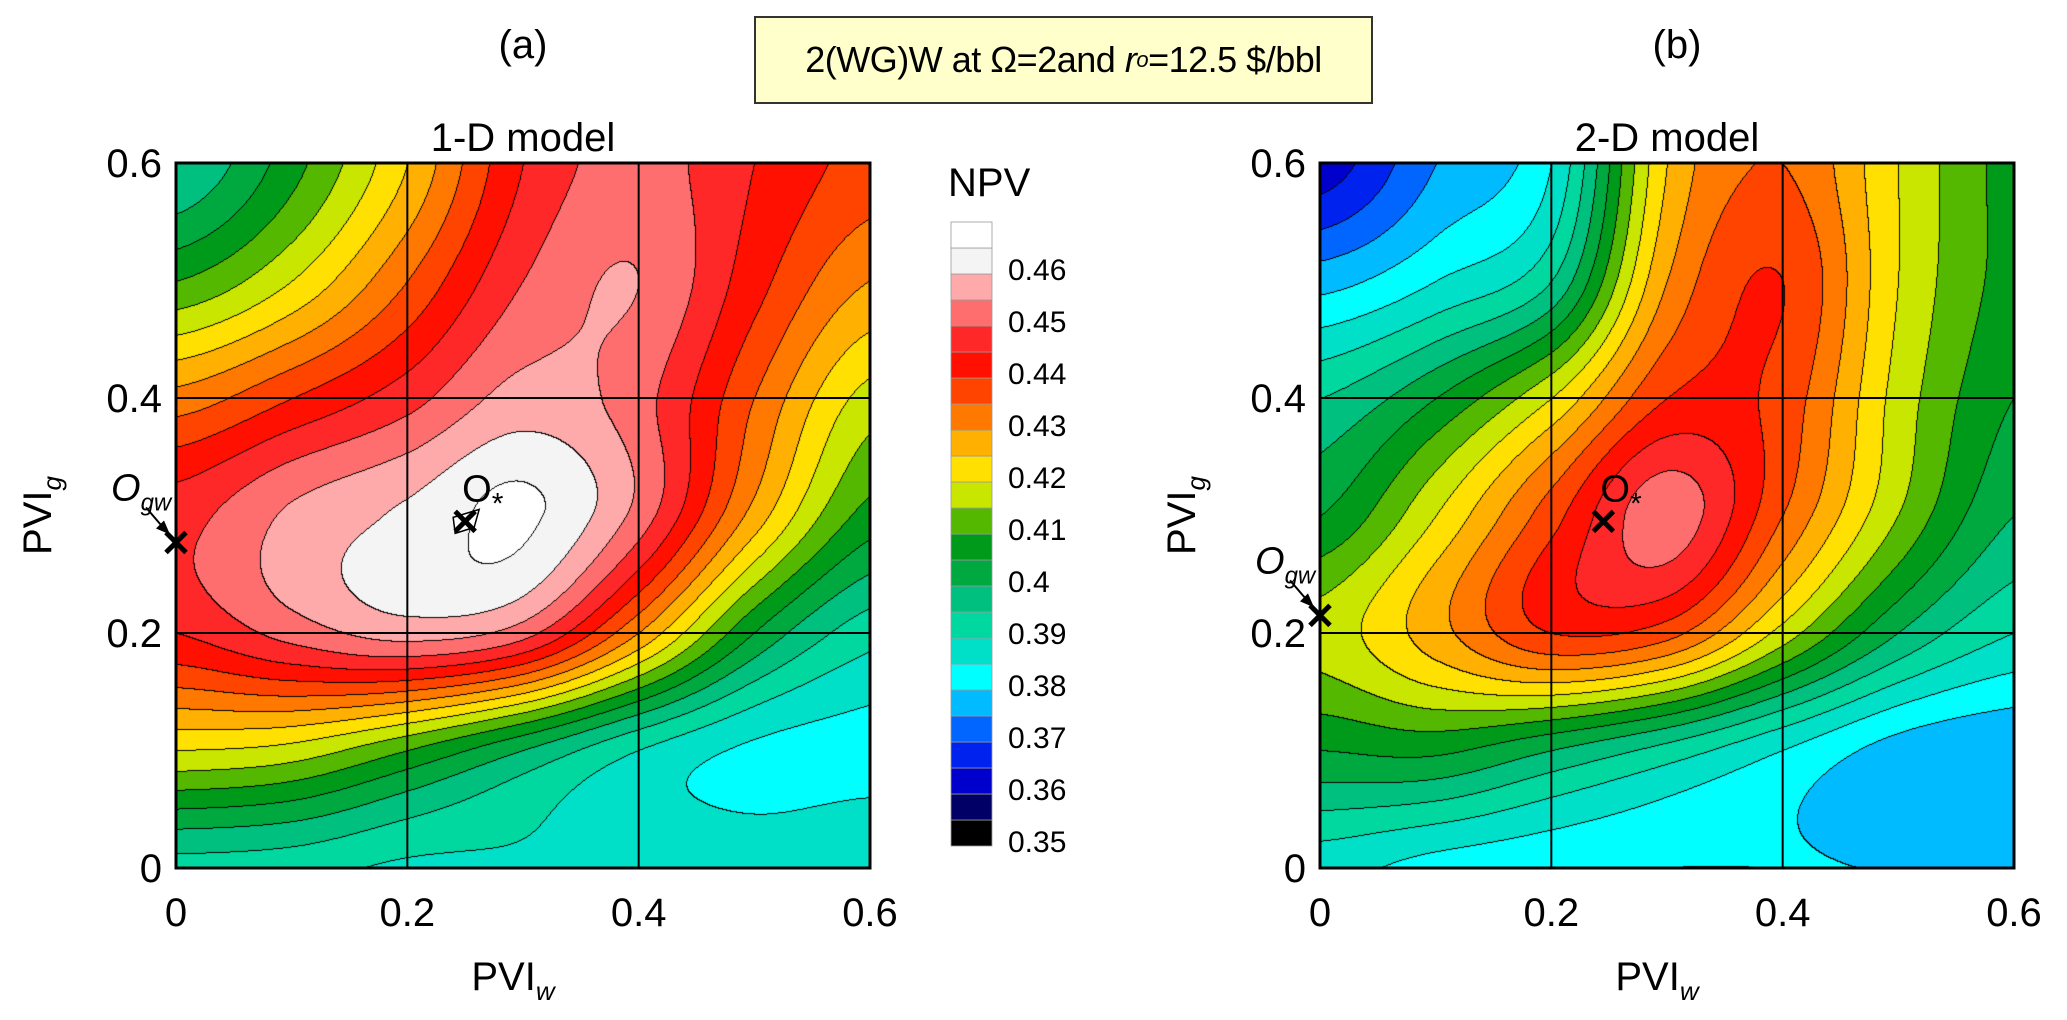 The height and width of the screenshot is (1020, 2067). What do you see at coordinates (151, 869) in the screenshot?
I see `y-tick-label: 0` at bounding box center [151, 869].